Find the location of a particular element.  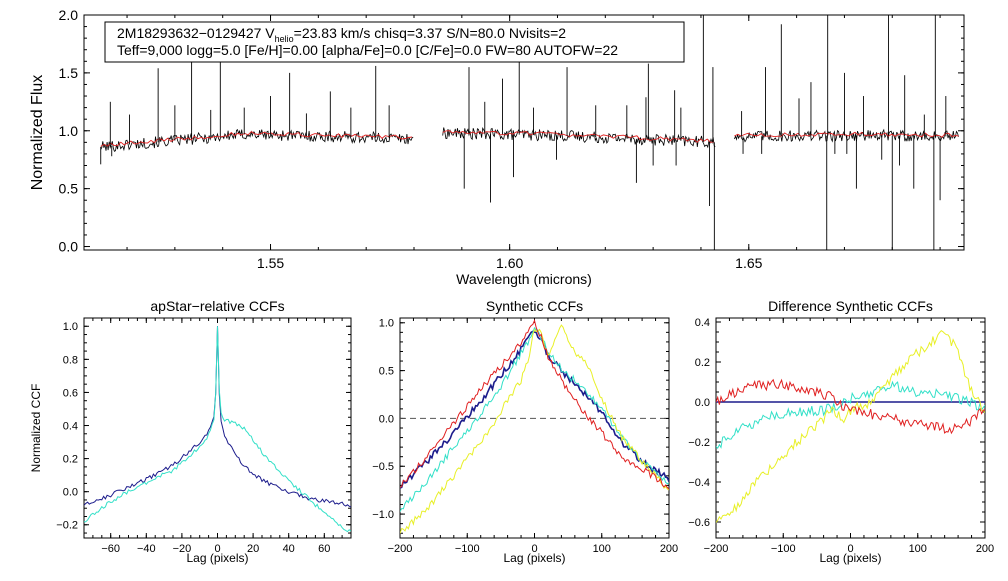

x-tick-label: 1.65 is located at coordinates (748, 263).